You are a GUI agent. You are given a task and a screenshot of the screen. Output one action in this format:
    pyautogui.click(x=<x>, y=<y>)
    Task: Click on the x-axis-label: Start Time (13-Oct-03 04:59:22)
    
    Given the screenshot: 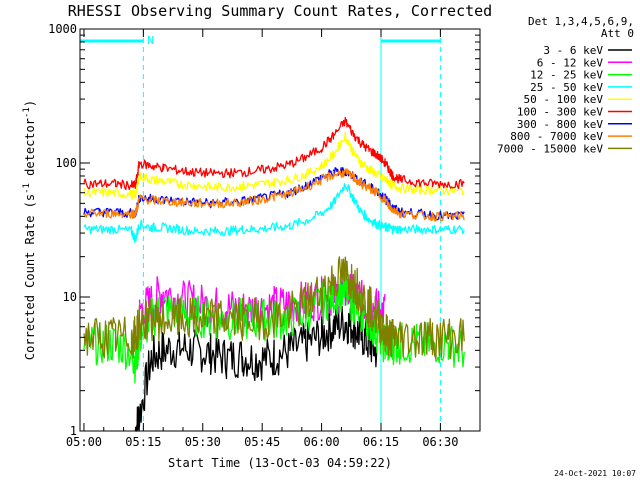 What is the action you would take?
    pyautogui.click(x=280, y=463)
    